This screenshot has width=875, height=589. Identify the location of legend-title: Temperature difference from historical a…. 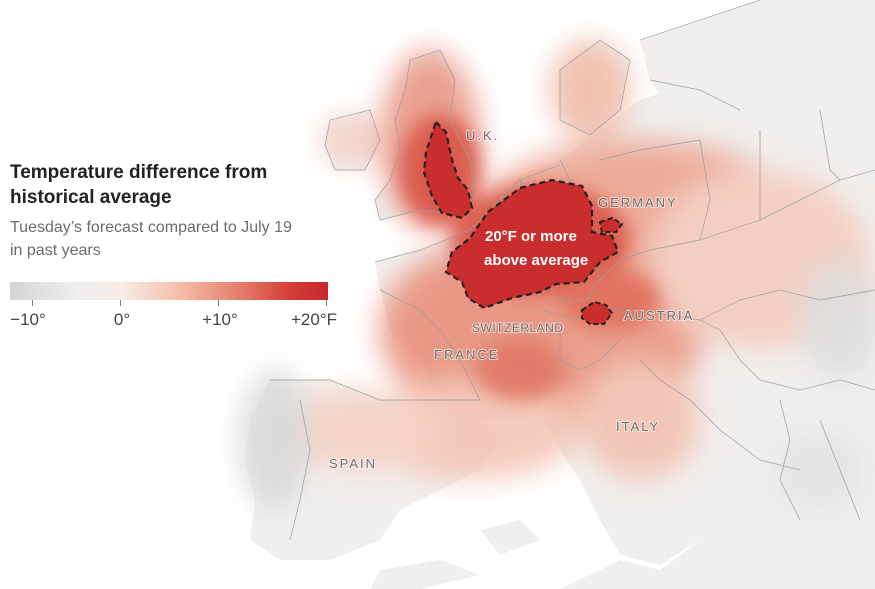
(139, 185).